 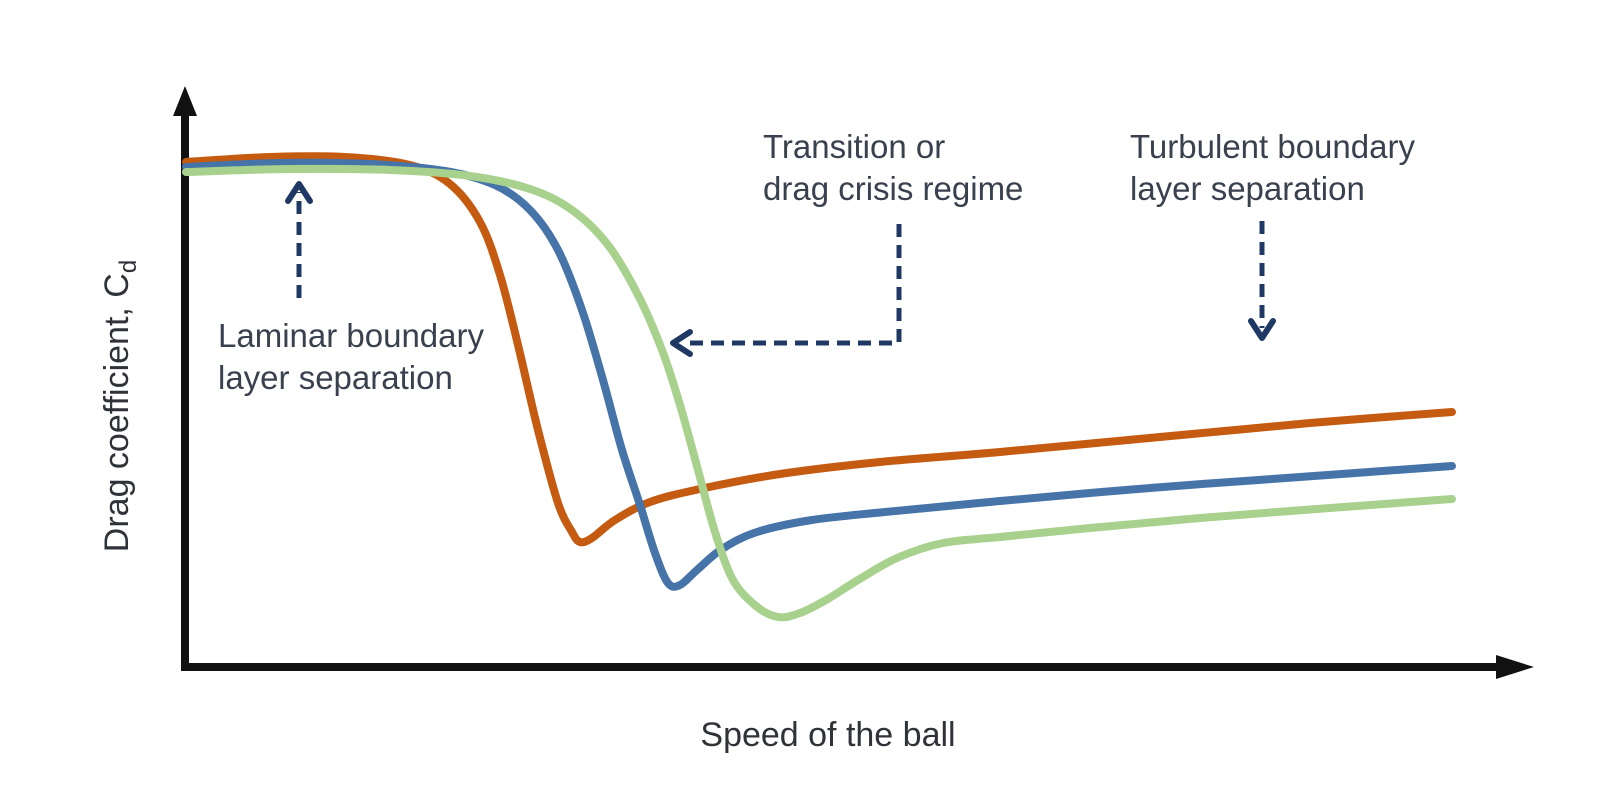 I want to click on laminar-arrow-head-icon, so click(x=299, y=192).